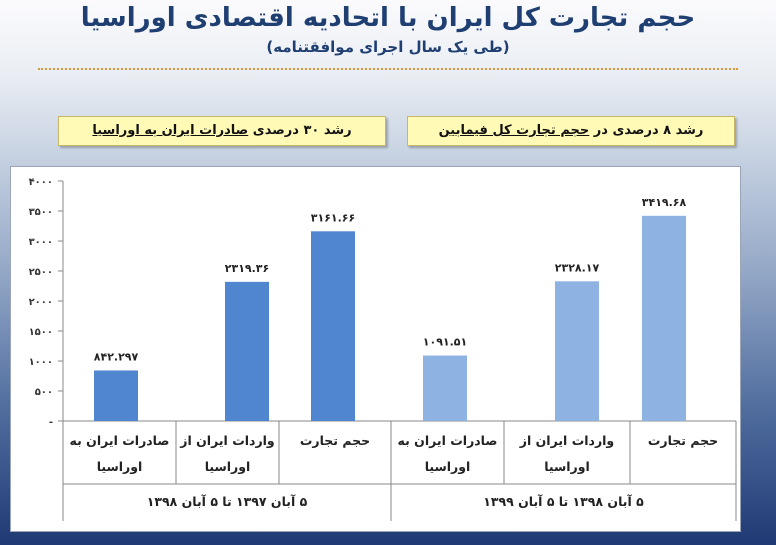  I want to click on callout-total-trade-growth: رشد ۸ درصدی در حجم تجارت کل فیمابین, so click(571, 131).